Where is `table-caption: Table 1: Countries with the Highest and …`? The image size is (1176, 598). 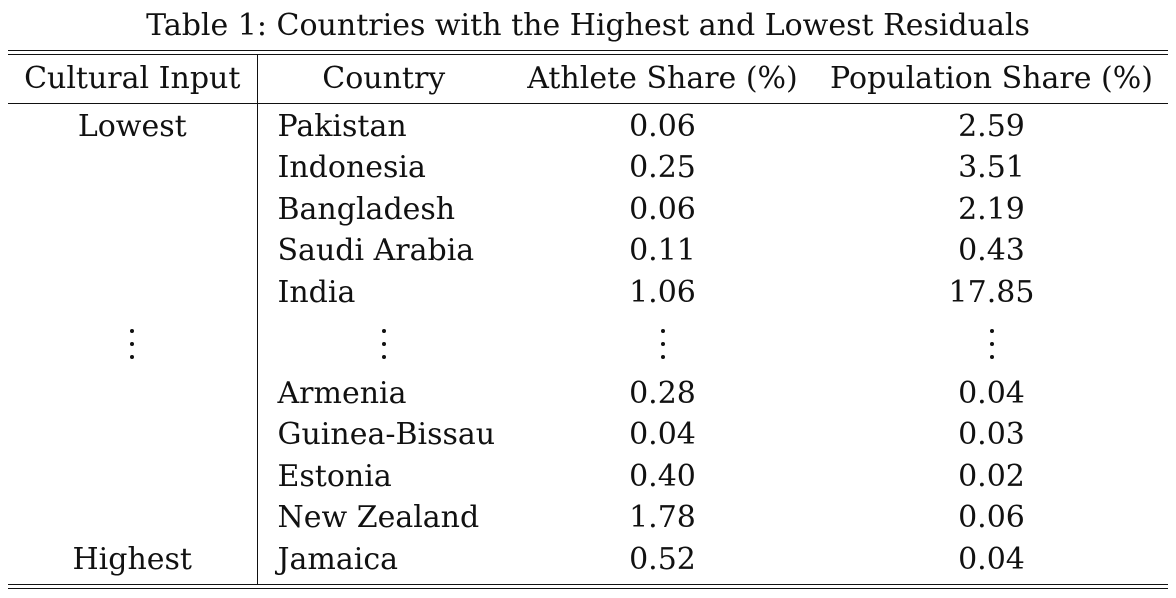 table-caption: Table 1: Countries with the Highest and … is located at coordinates (588, 25).